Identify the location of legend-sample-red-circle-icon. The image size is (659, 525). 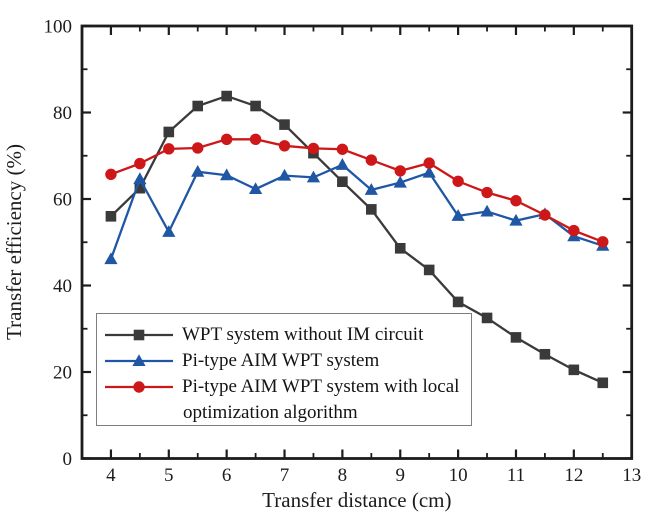
(139, 387).